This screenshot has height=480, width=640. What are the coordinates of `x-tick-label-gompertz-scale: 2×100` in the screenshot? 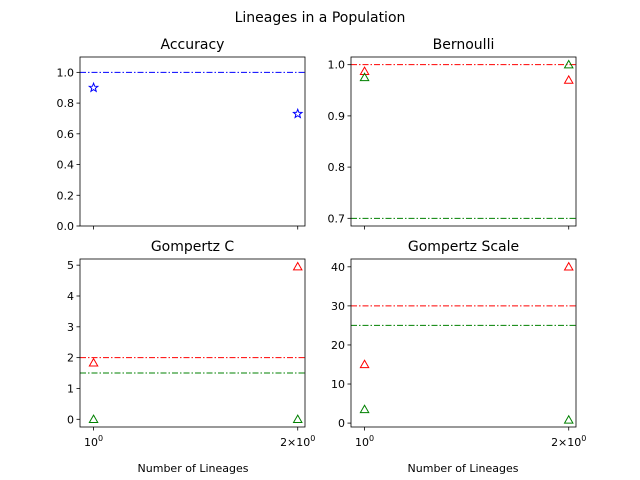 It's located at (568, 441).